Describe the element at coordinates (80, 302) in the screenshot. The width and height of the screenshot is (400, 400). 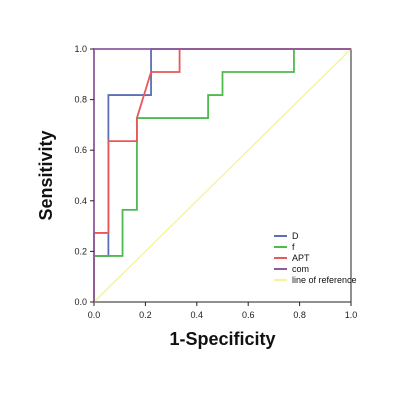
I see `y-tick-label: 0.0` at that location.